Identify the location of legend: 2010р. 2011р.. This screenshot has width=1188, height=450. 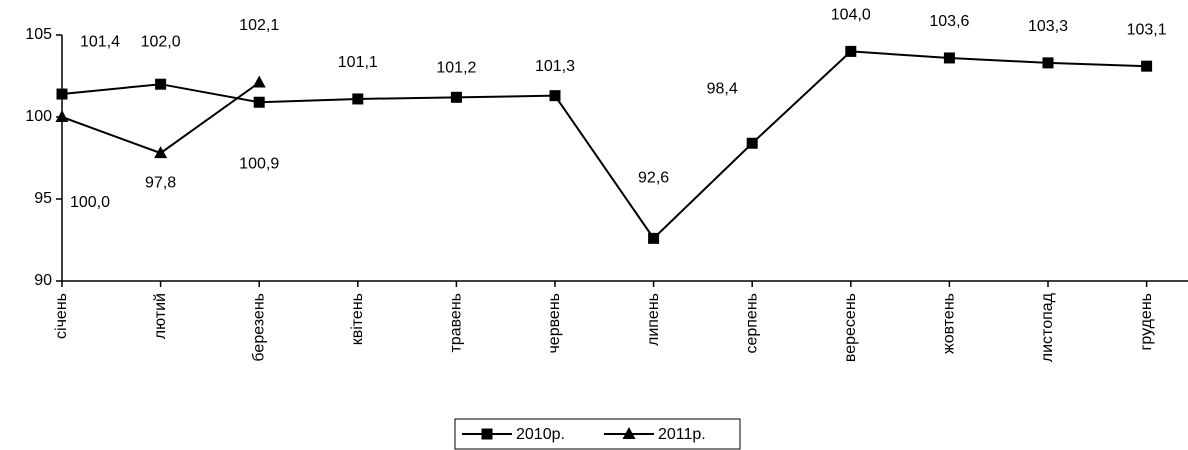
(597, 434).